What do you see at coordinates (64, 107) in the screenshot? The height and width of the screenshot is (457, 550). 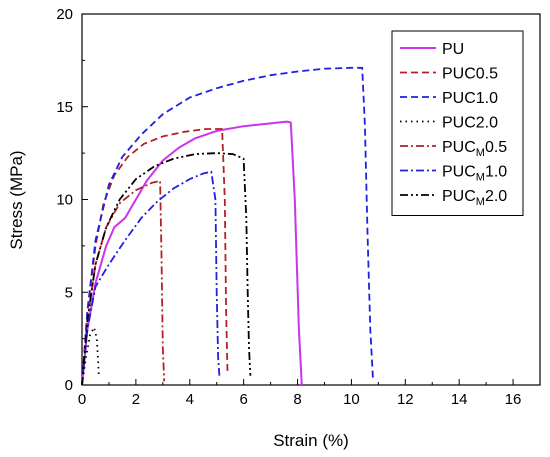 I see `y-tick-label: 15` at bounding box center [64, 107].